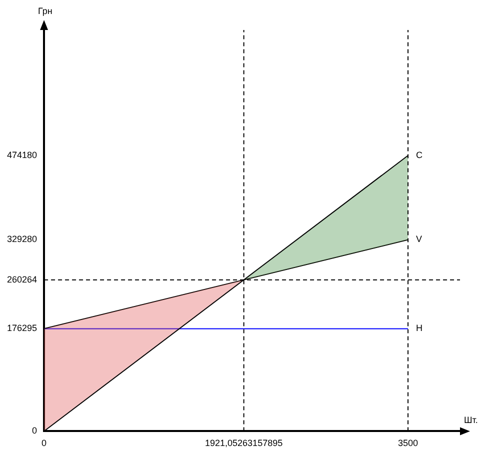 Image resolution: width=490 pixels, height=462 pixels. I want to click on y-tick-label: 474180, so click(22, 155).